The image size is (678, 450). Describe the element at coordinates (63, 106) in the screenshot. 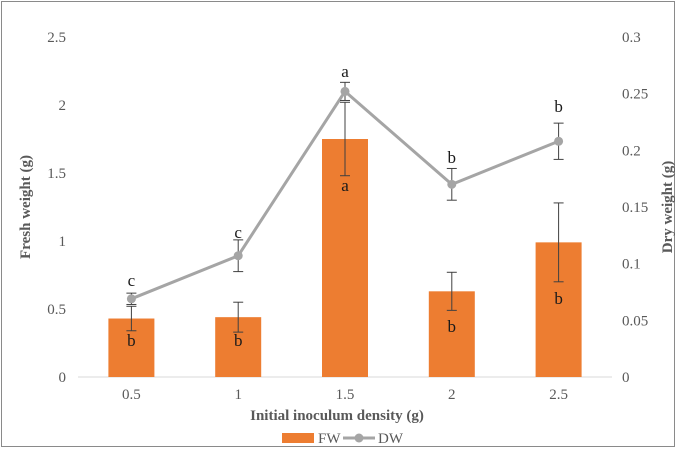

I see `y-left-tick-label: 2` at that location.